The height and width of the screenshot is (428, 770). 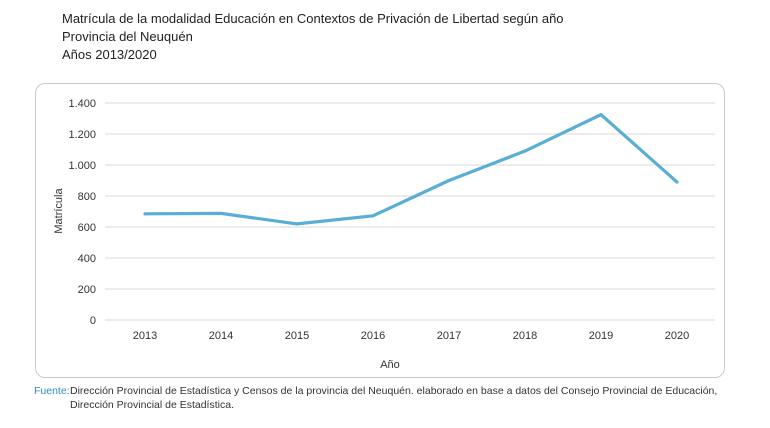 What do you see at coordinates (87, 290) in the screenshot?
I see `y-tick-label: 200` at bounding box center [87, 290].